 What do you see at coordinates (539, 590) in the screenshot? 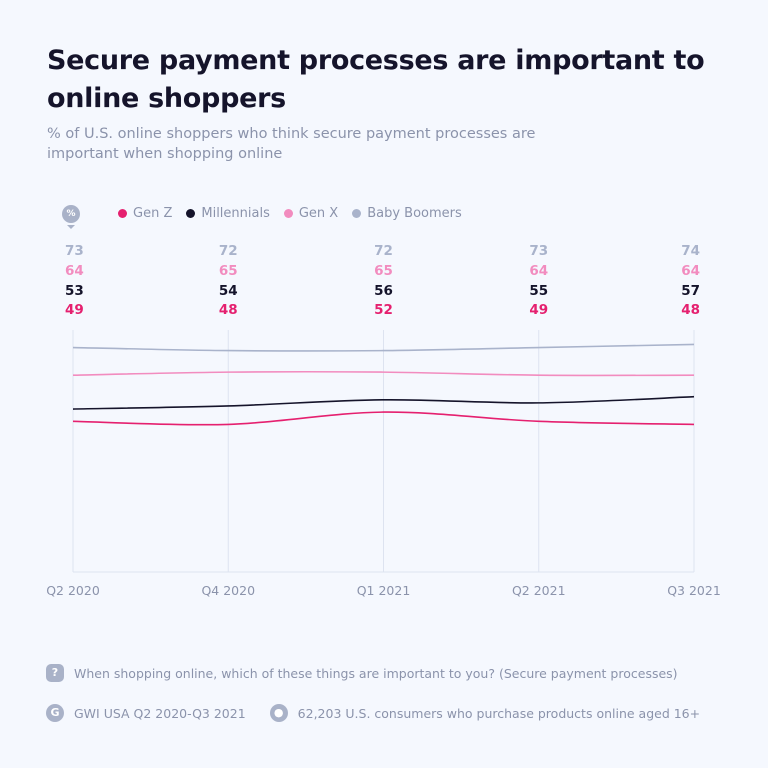
I see `x-tick-label: Q2 2021` at bounding box center [539, 590].